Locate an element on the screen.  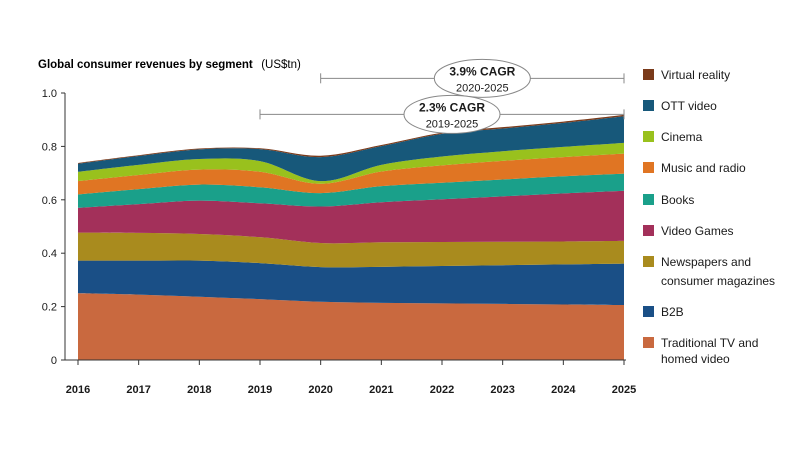
legend-label: Cinema is located at coordinates (682, 137).